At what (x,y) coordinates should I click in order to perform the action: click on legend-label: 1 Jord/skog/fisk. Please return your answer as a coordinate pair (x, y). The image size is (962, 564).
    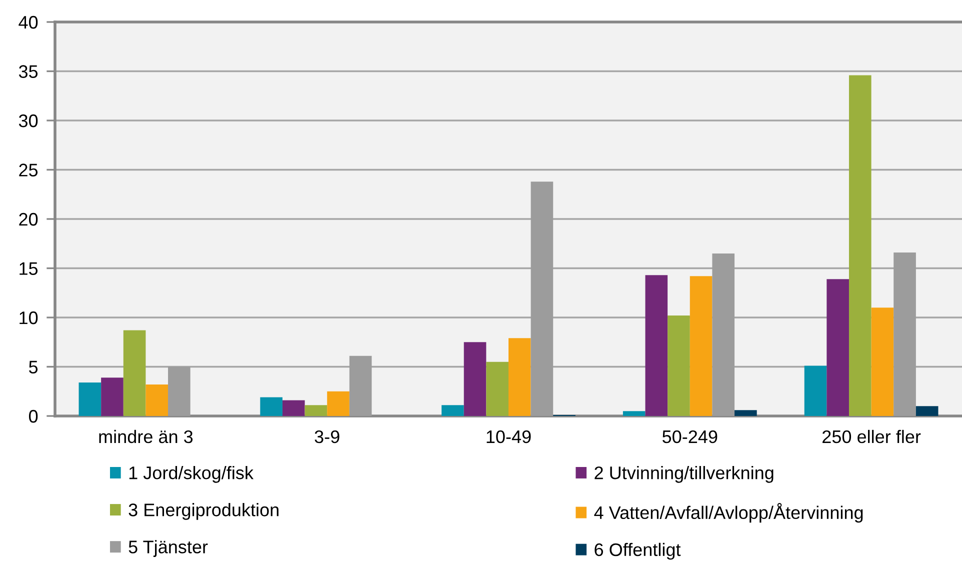
    Looking at the image, I should click on (191, 474).